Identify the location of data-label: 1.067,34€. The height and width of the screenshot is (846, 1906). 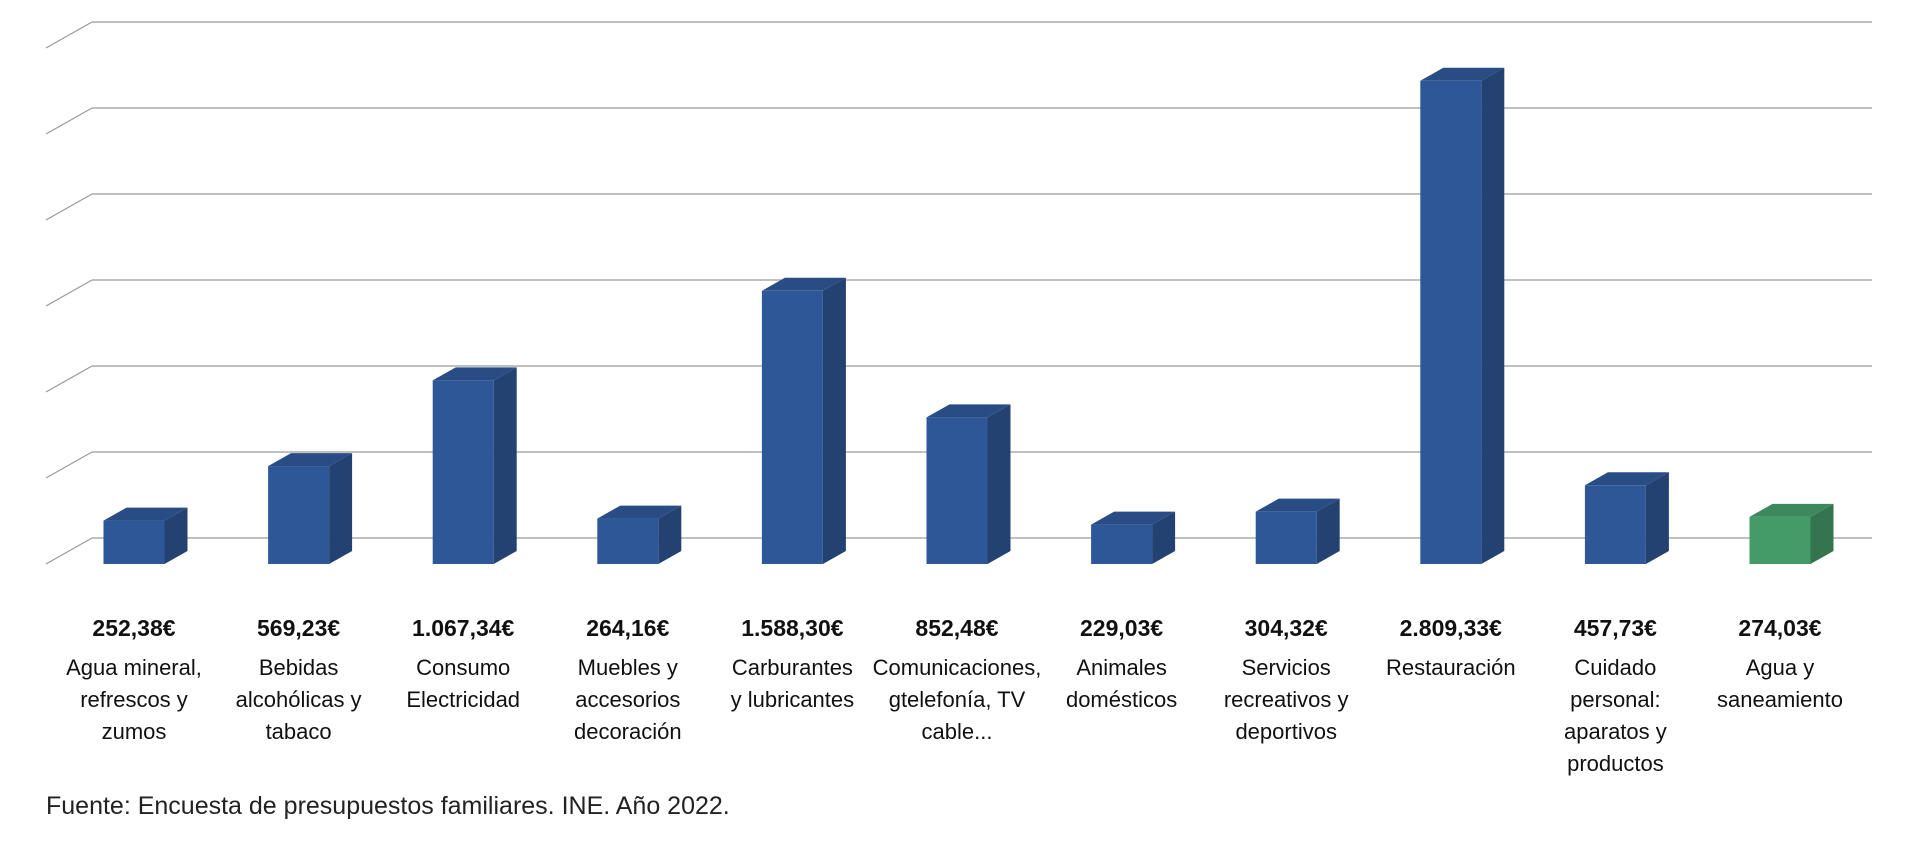
(463, 628).